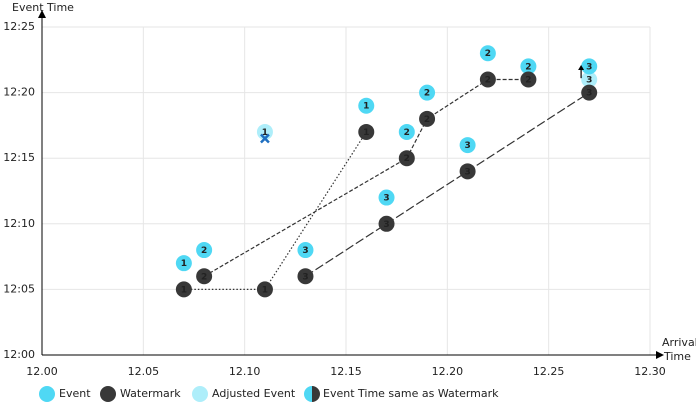 This screenshot has height=403, width=696. Describe the element at coordinates (650, 371) in the screenshot. I see `x-tick-label: 12.30` at that location.